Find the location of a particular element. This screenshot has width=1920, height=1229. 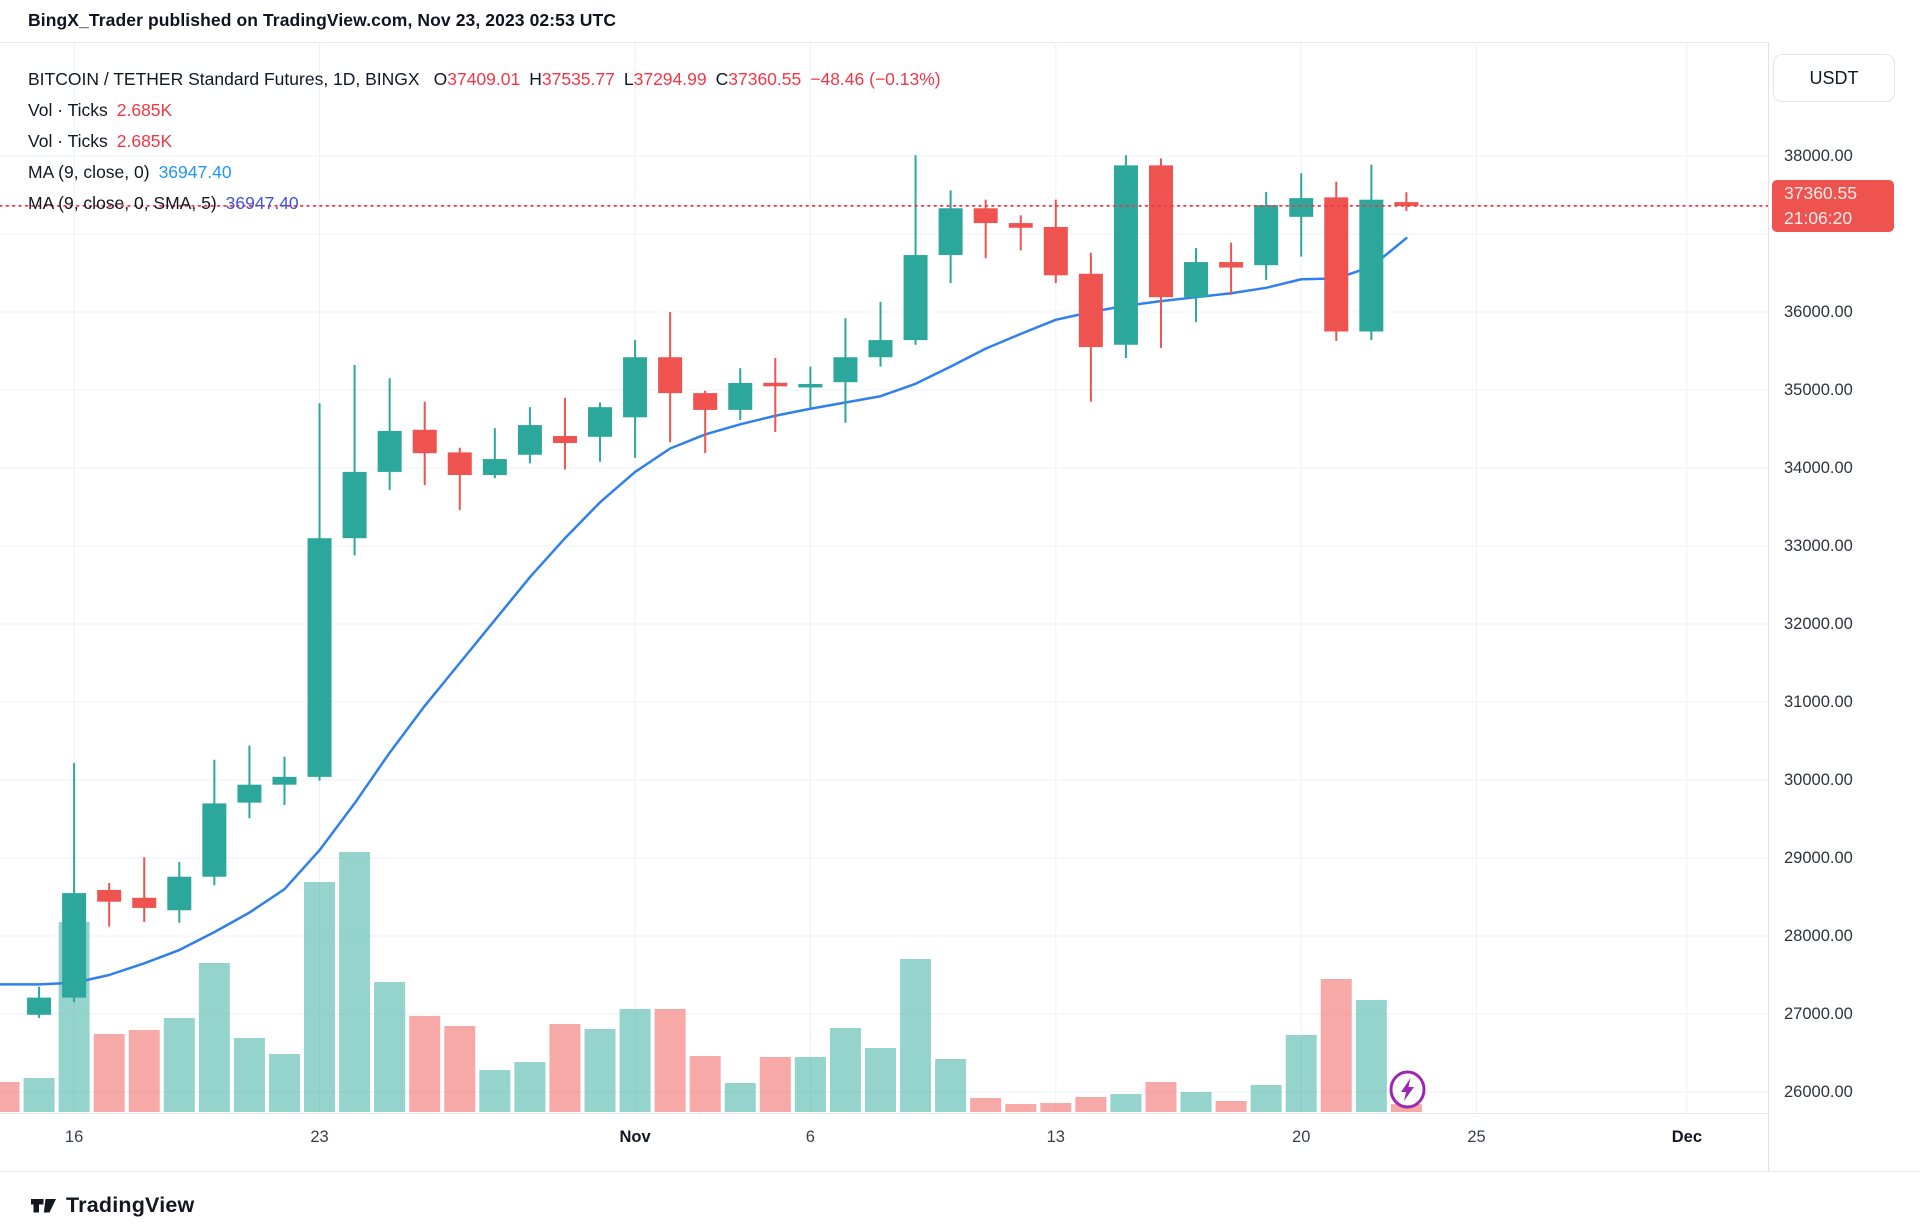

tradingview-logo-icon is located at coordinates (43, 1206).